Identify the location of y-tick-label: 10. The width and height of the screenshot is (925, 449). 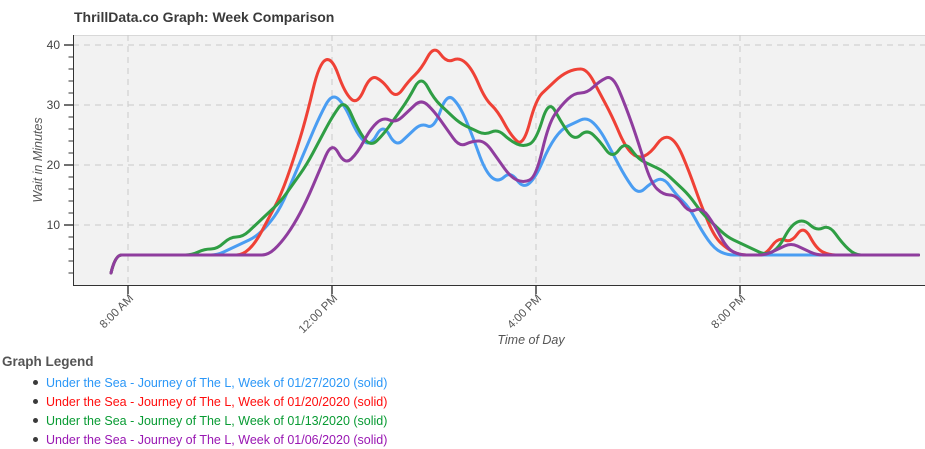
(54, 225).